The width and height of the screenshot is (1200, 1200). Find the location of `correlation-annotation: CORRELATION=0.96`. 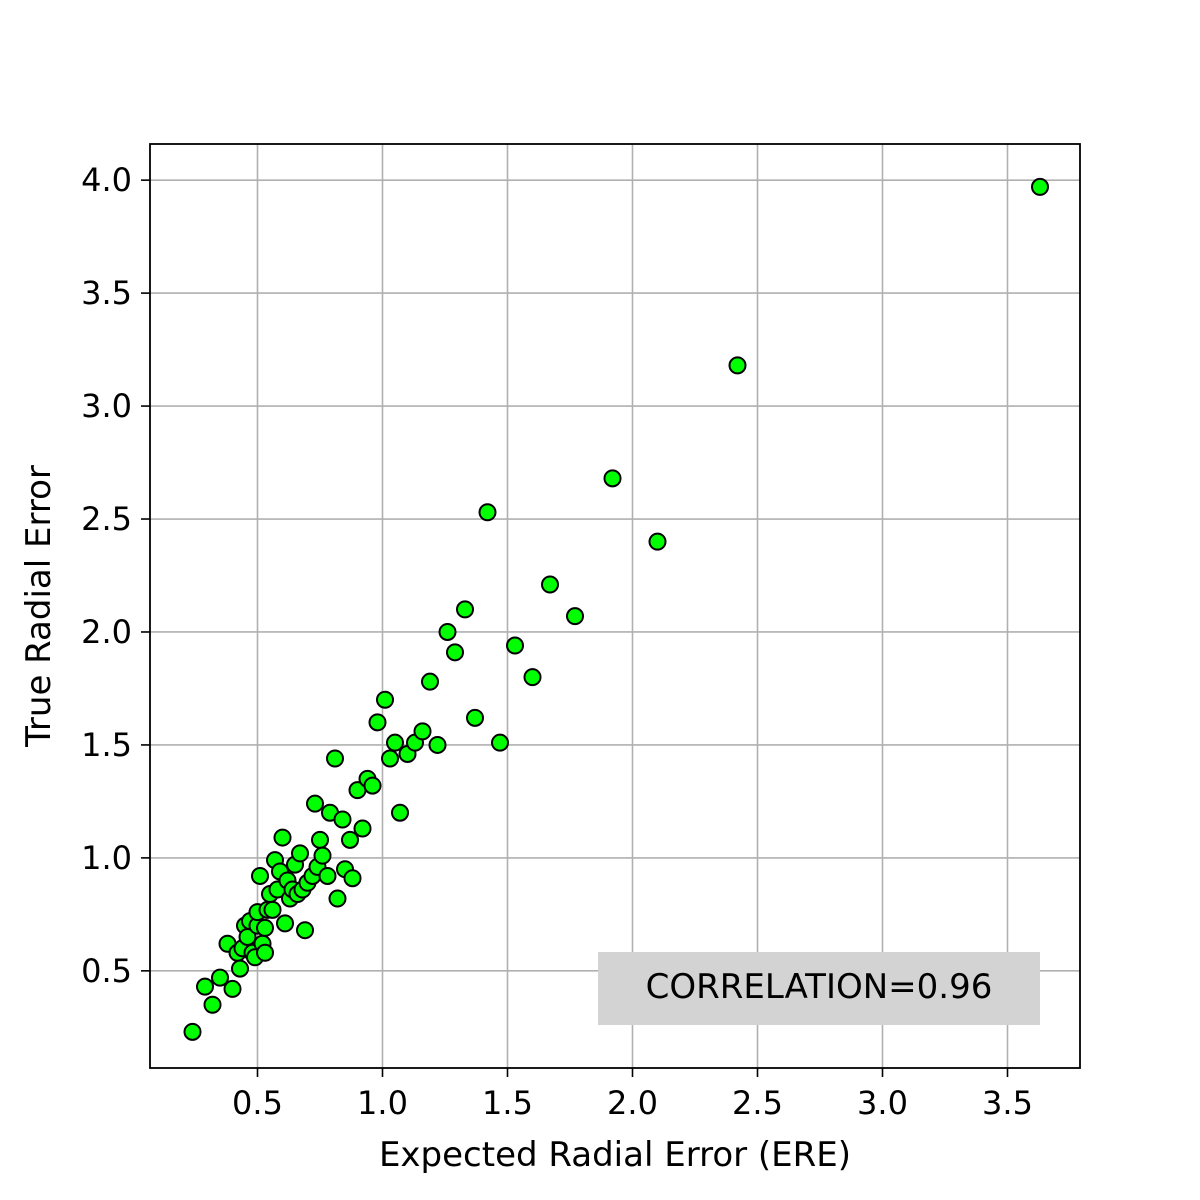

correlation-annotation: CORRELATION=0.96 is located at coordinates (819, 988).